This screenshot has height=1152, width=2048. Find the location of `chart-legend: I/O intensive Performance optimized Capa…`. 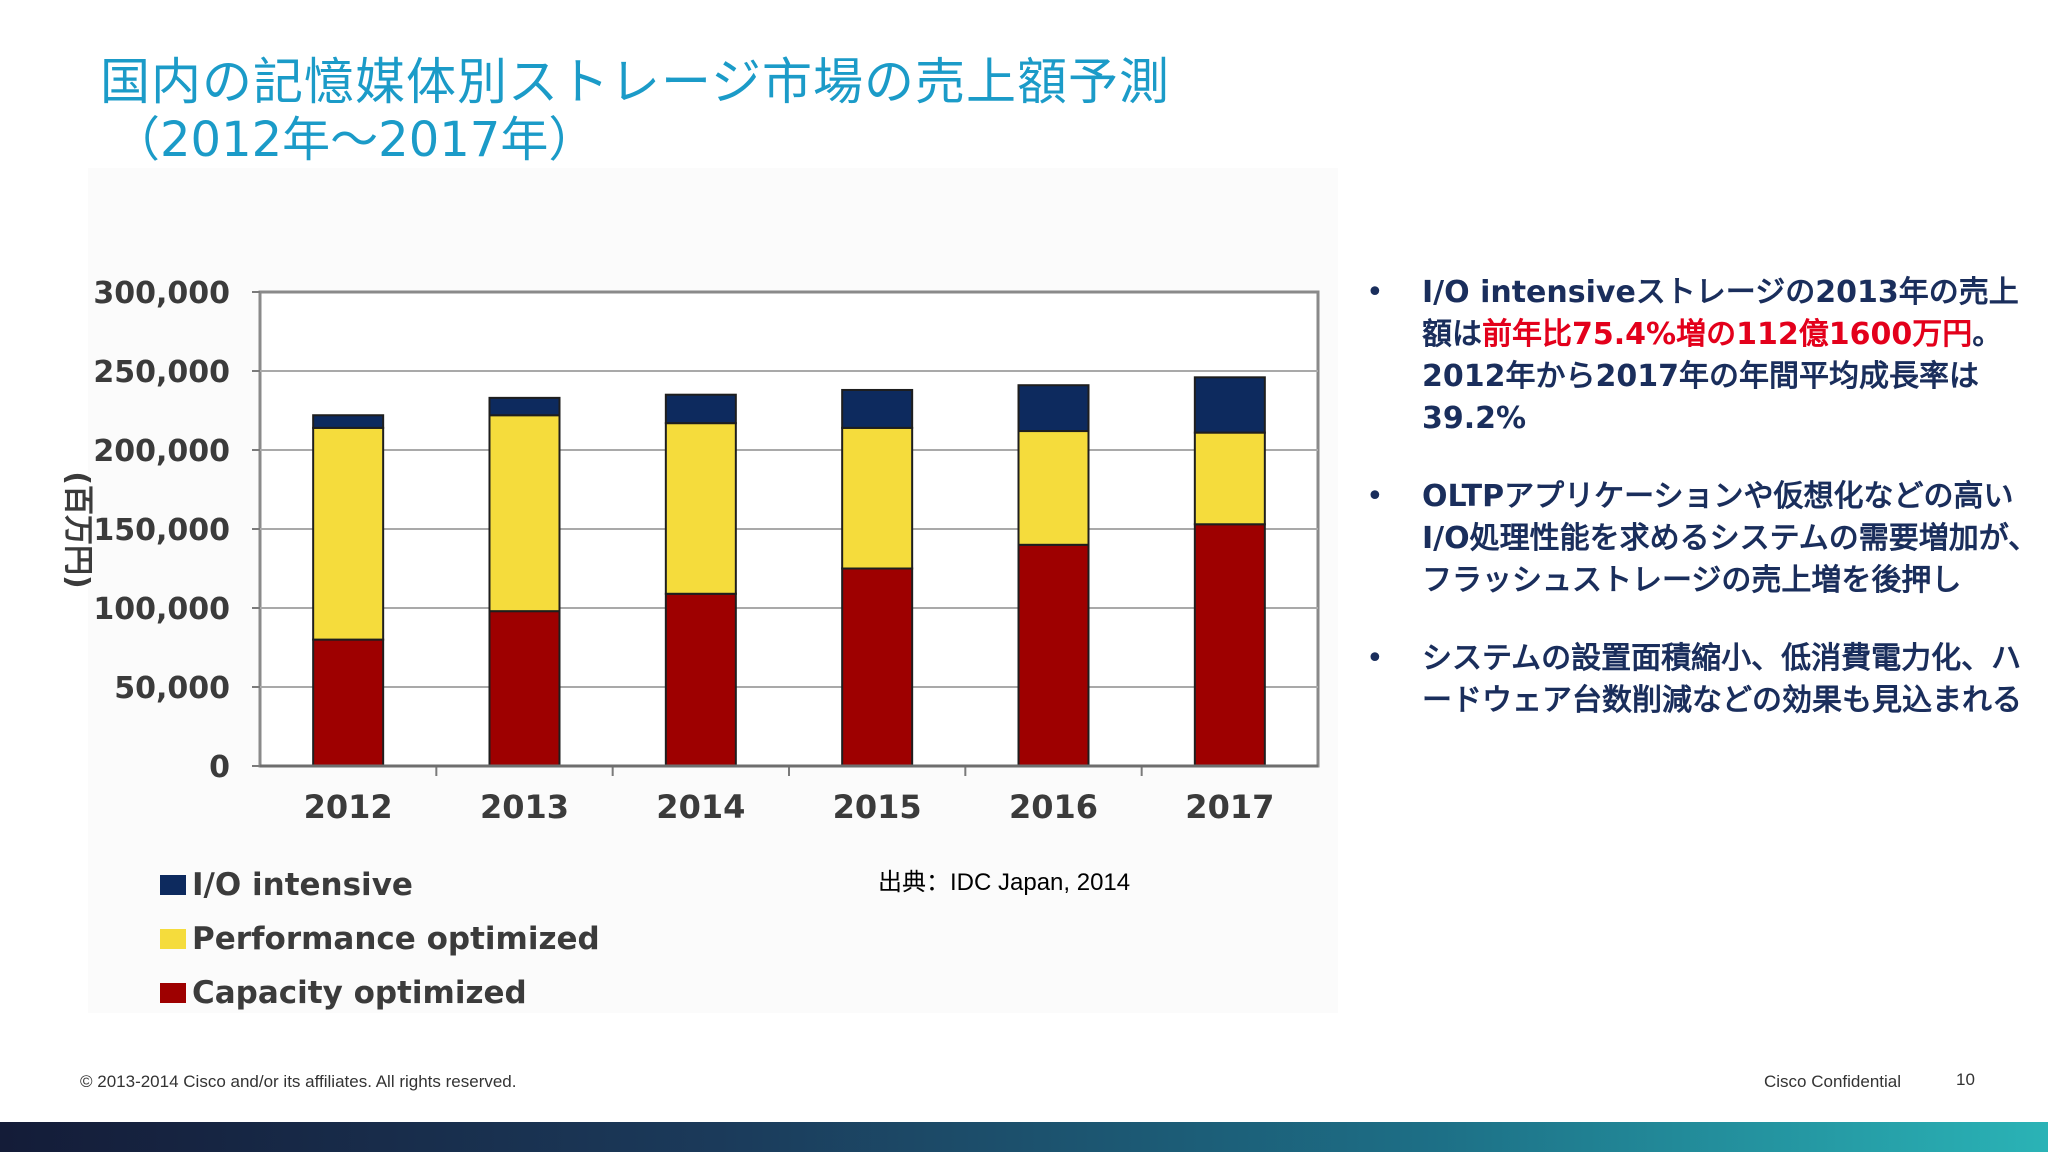

chart-legend: I/O intensive Performance optimized Capa… is located at coordinates (380, 939).